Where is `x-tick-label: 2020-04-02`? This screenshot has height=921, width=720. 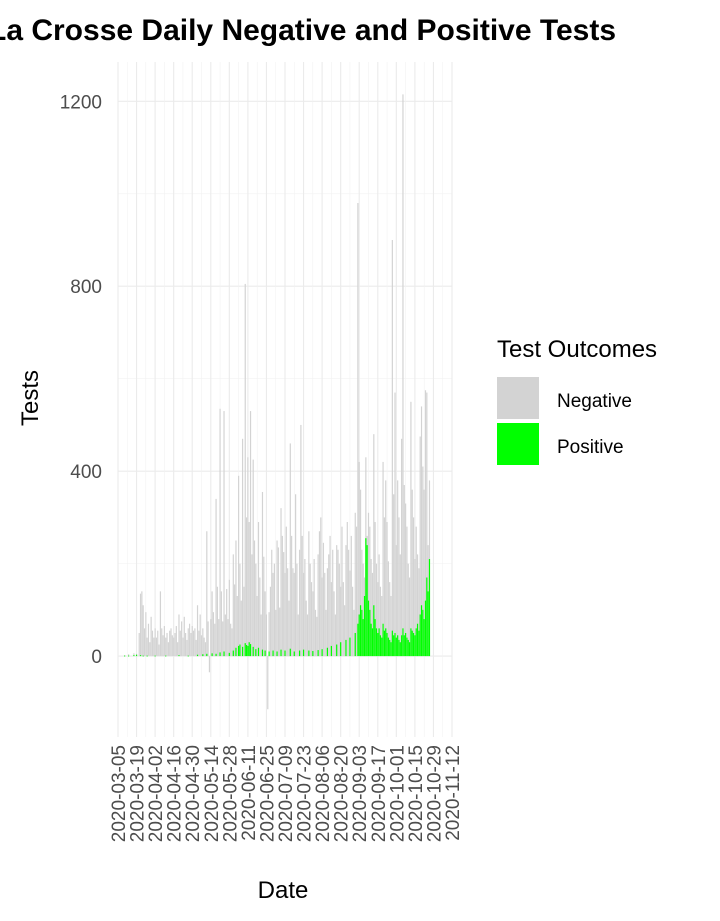
x-tick-label: 2020-04-02 is located at coordinates (156, 793).